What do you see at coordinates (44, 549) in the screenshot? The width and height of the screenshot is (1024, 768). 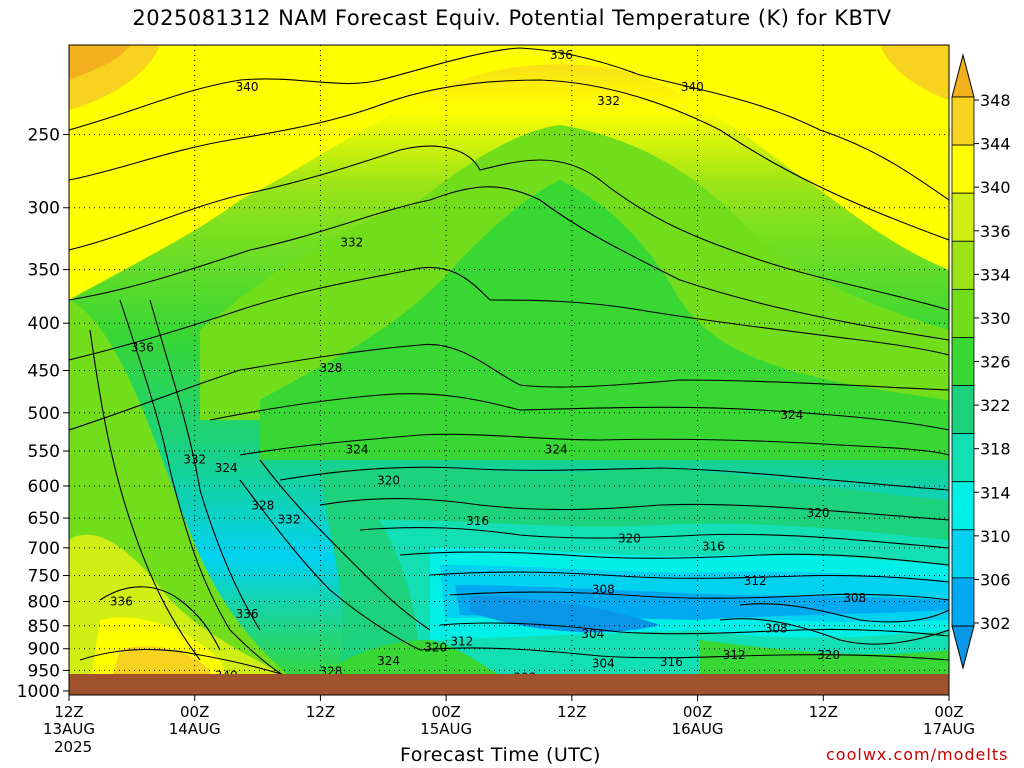 I see `y-tick-label: 700` at bounding box center [44, 549].